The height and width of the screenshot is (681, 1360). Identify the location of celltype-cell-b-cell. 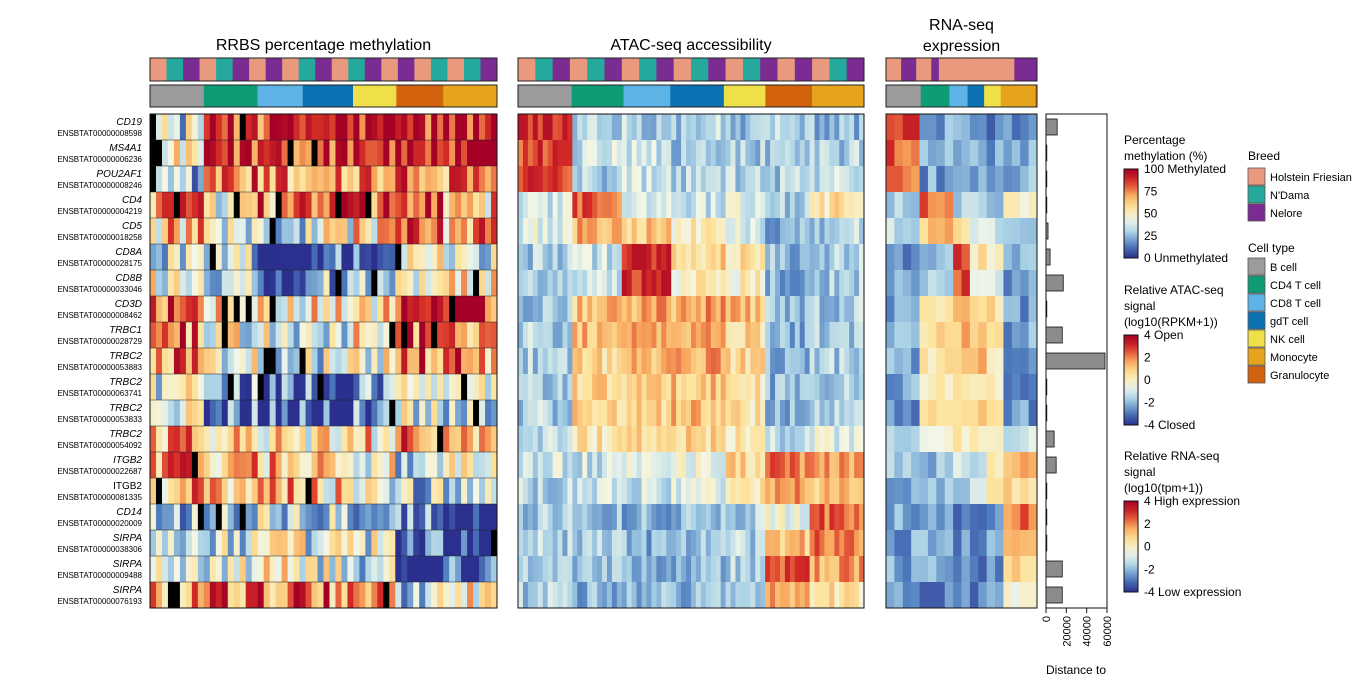
(177, 96).